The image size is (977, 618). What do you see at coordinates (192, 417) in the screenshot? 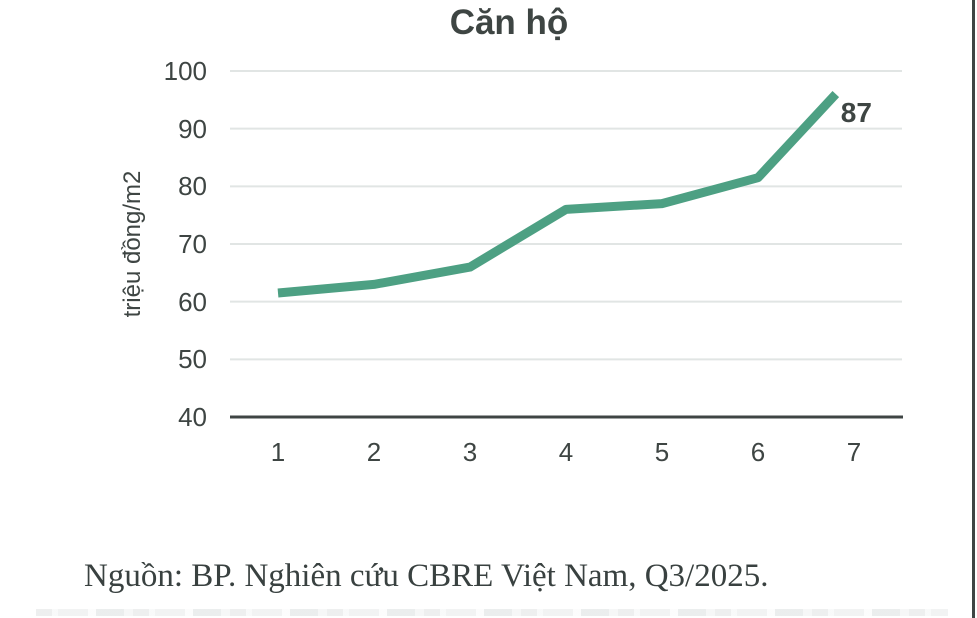
I see `y-tick-label: 40` at bounding box center [192, 417].